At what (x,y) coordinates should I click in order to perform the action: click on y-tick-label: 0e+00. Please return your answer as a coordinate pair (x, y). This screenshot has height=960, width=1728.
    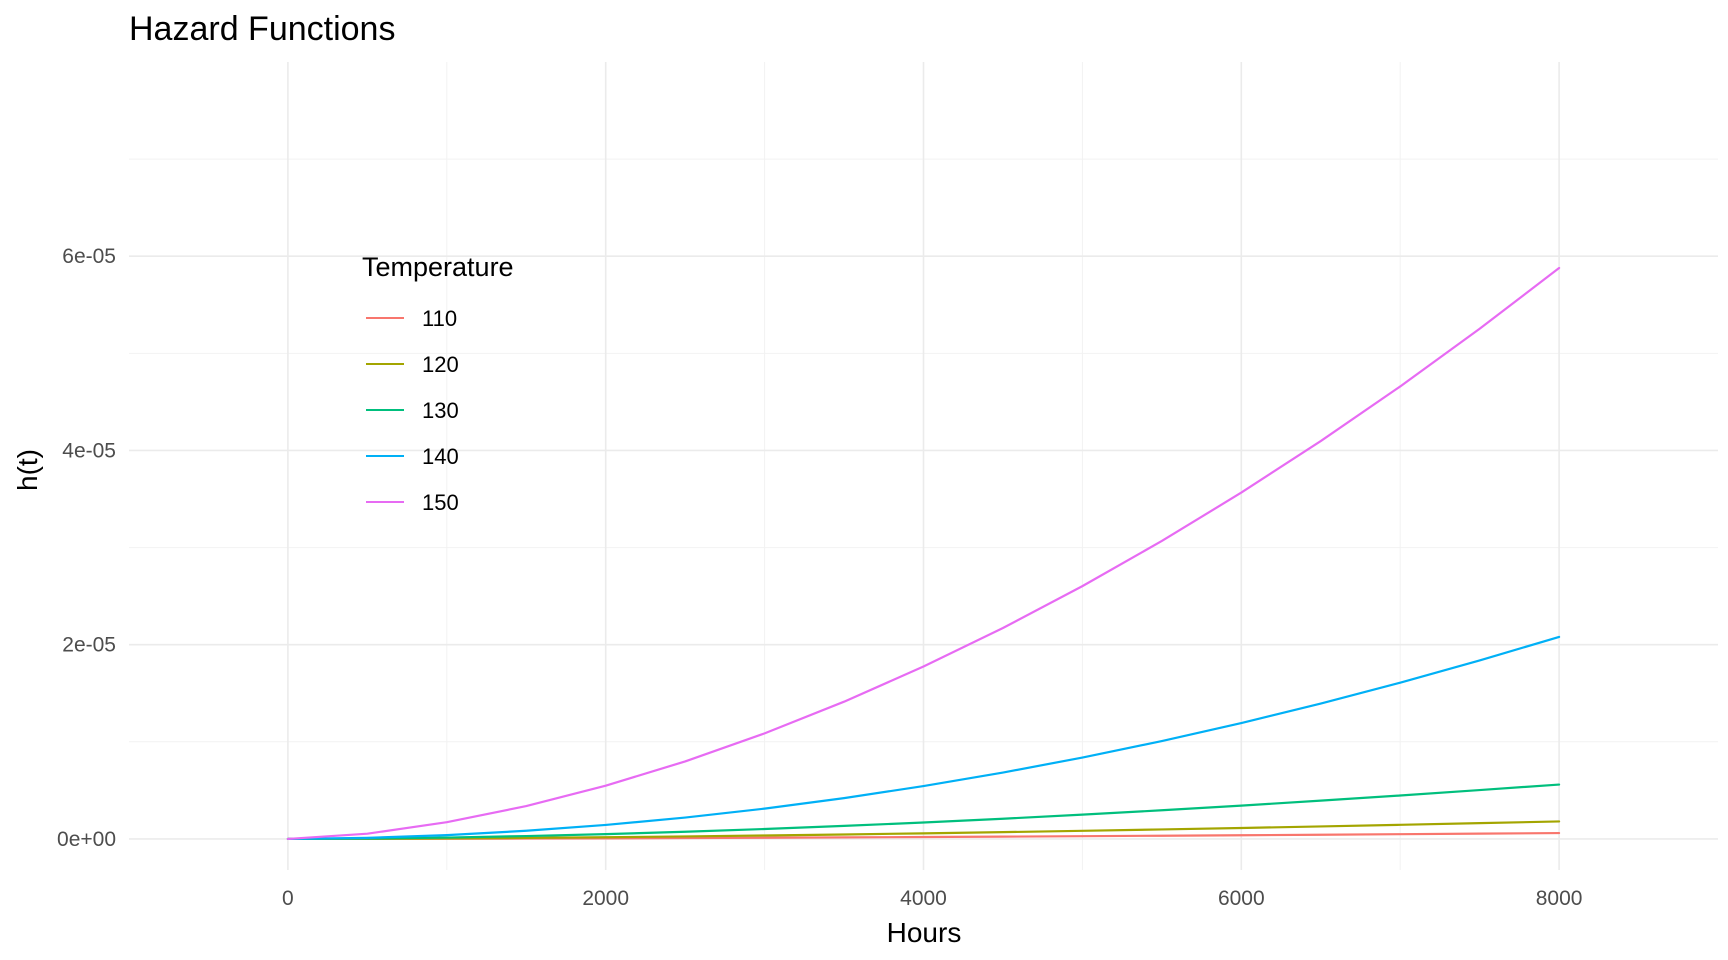
    Looking at the image, I should click on (86, 839).